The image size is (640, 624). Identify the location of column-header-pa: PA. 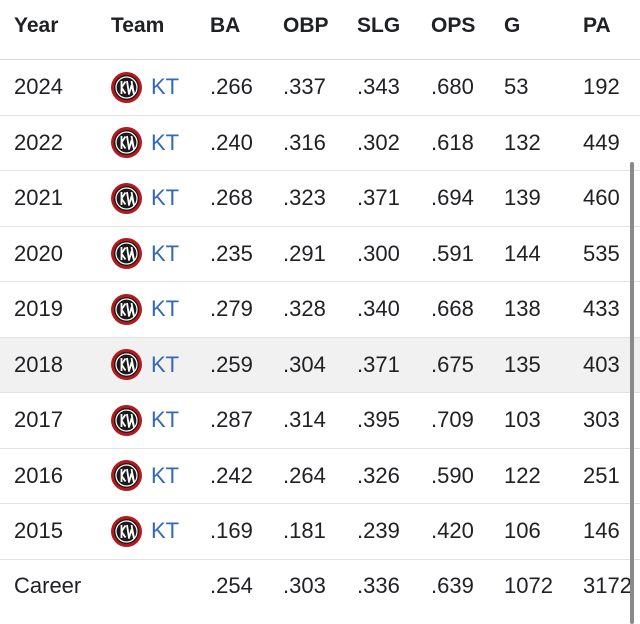
(597, 25).